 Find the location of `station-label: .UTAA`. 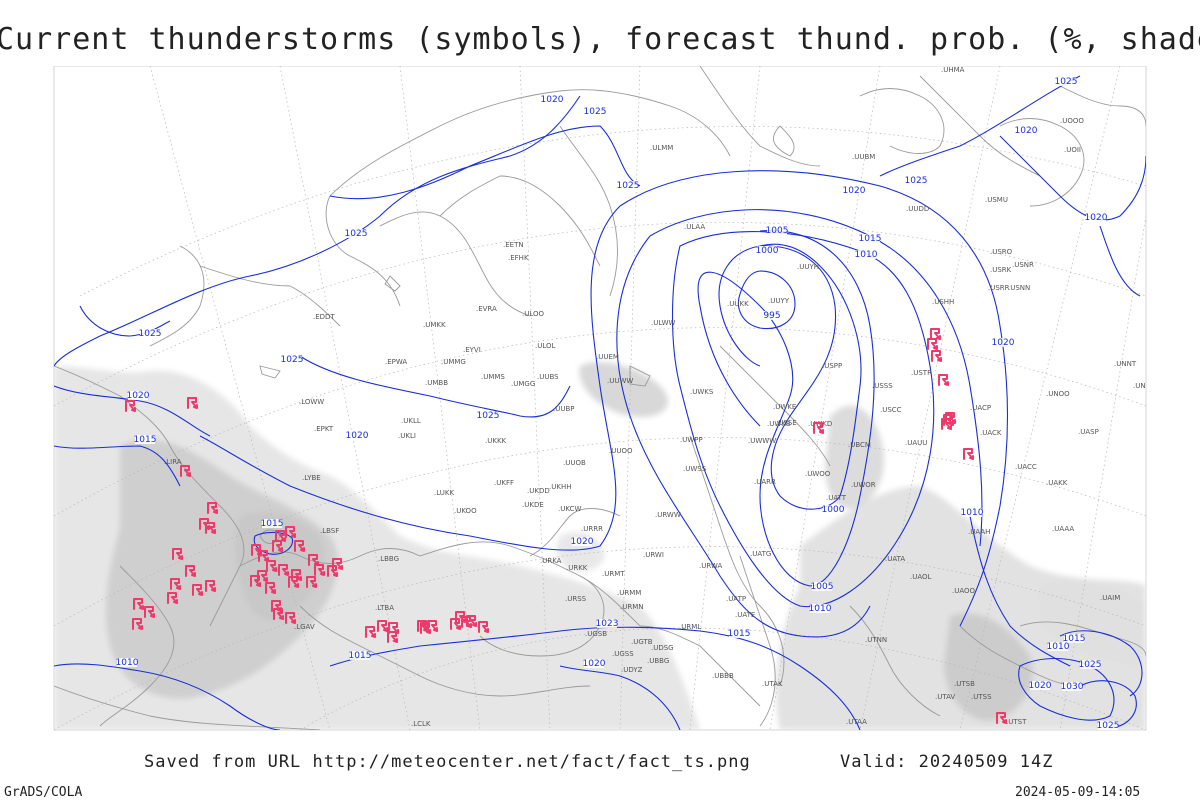

station-label: .UTAA is located at coordinates (856, 722).